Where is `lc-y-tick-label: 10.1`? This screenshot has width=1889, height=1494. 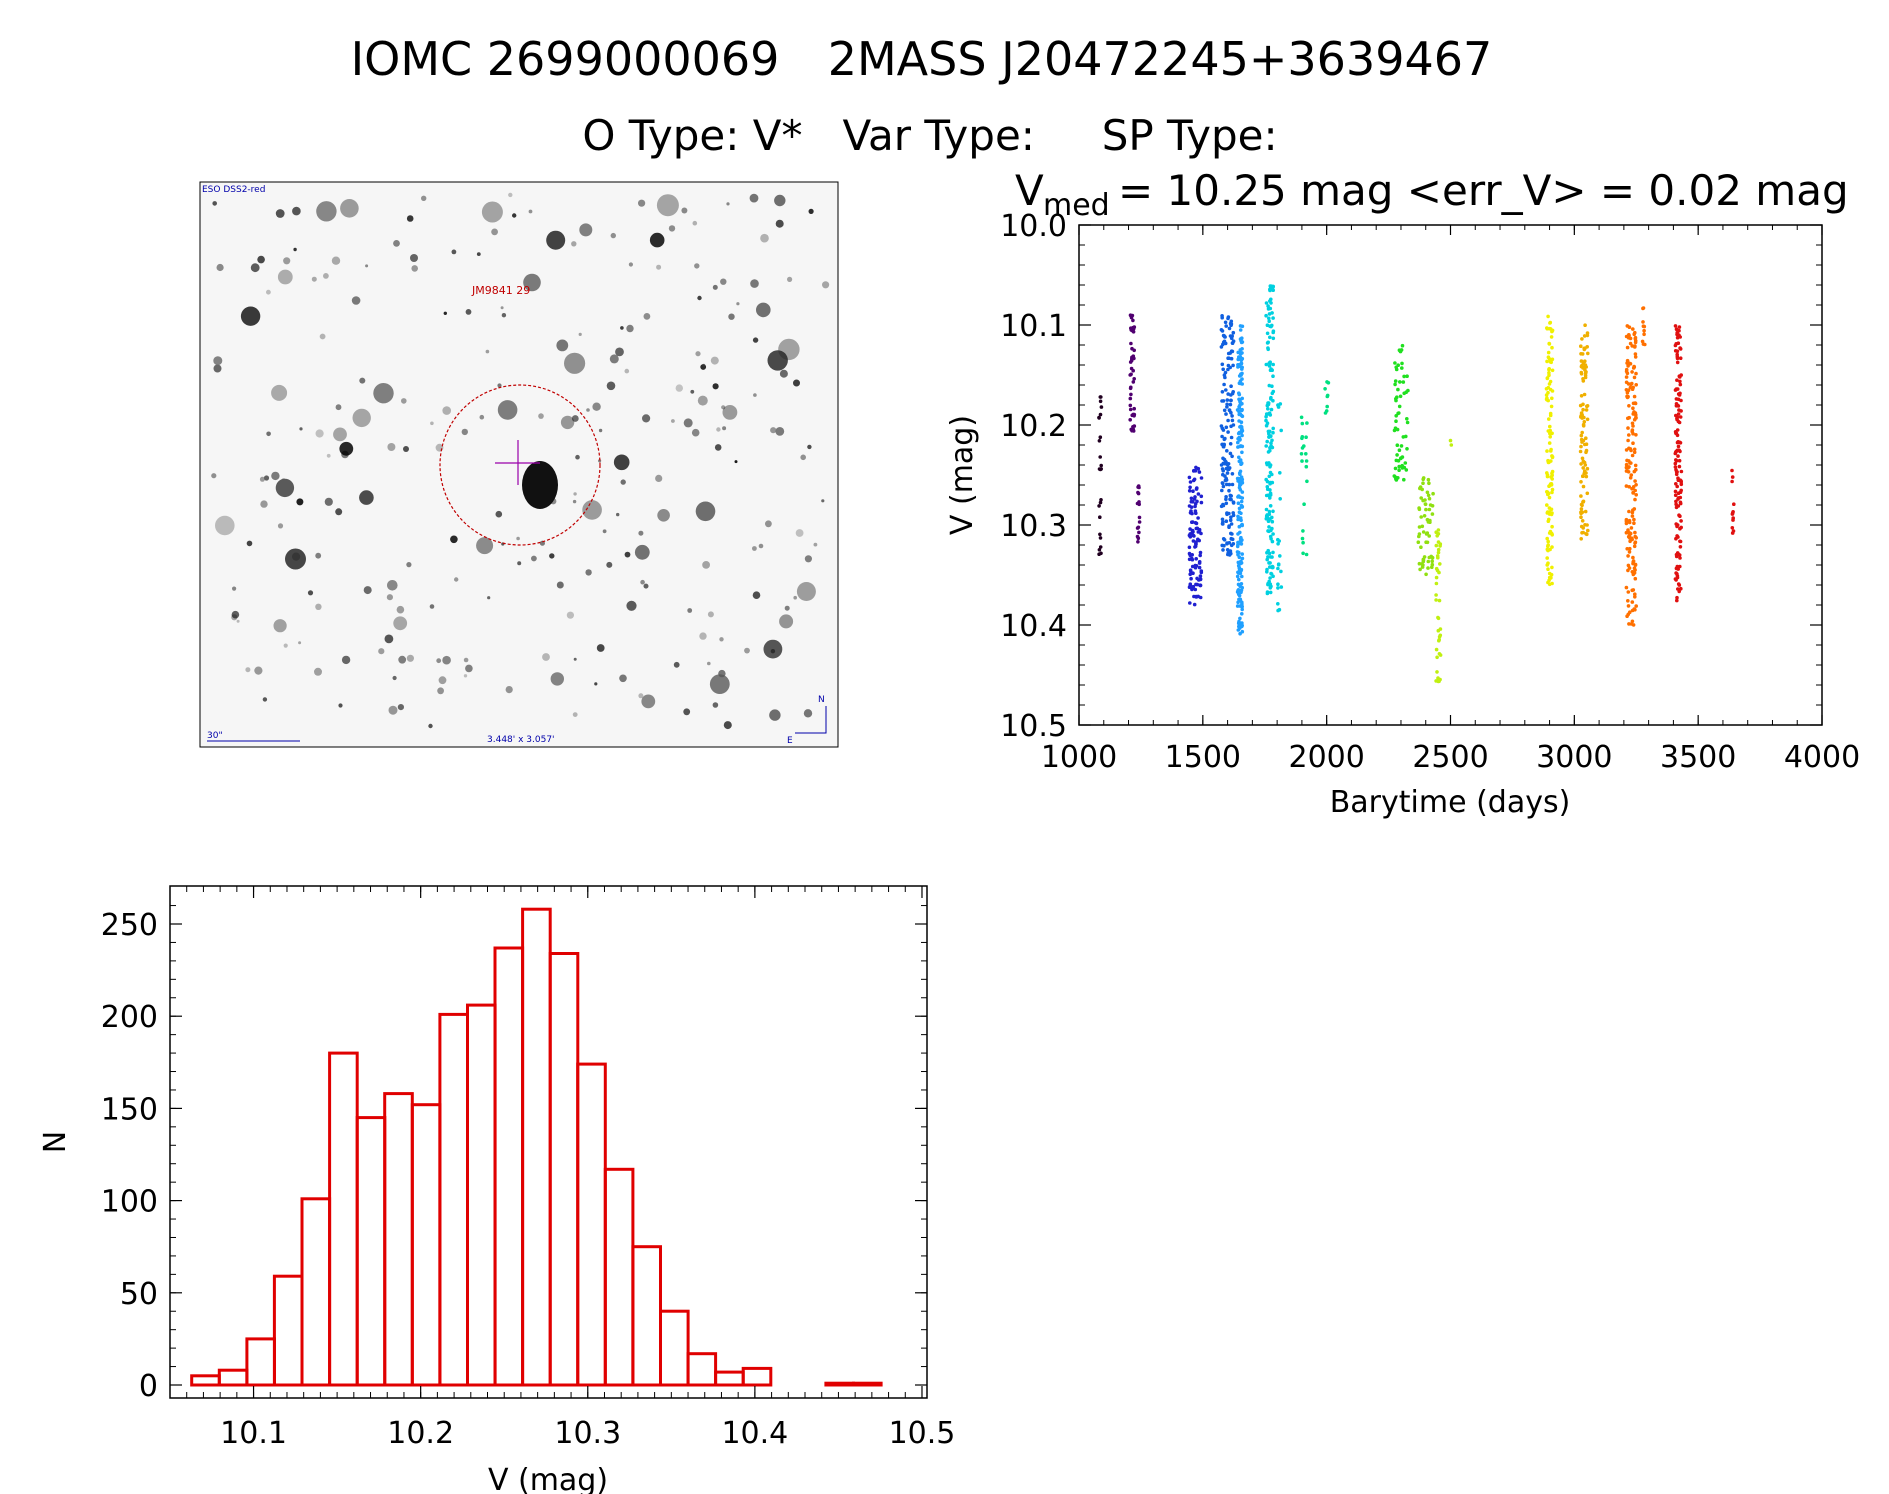 lc-y-tick-label: 10.1 is located at coordinates (1033, 326).